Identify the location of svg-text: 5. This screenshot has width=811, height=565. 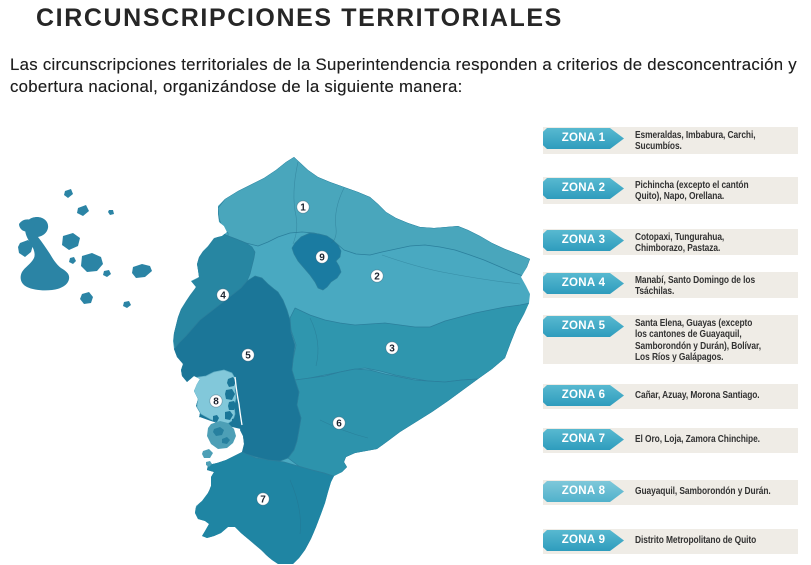
(248, 356).